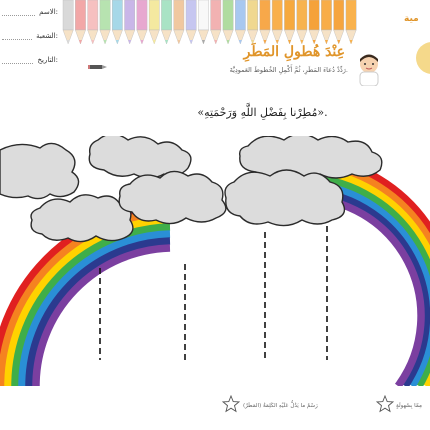 The width and height of the screenshot is (430, 430). I want to click on corner-decoration, so click(423, 58).